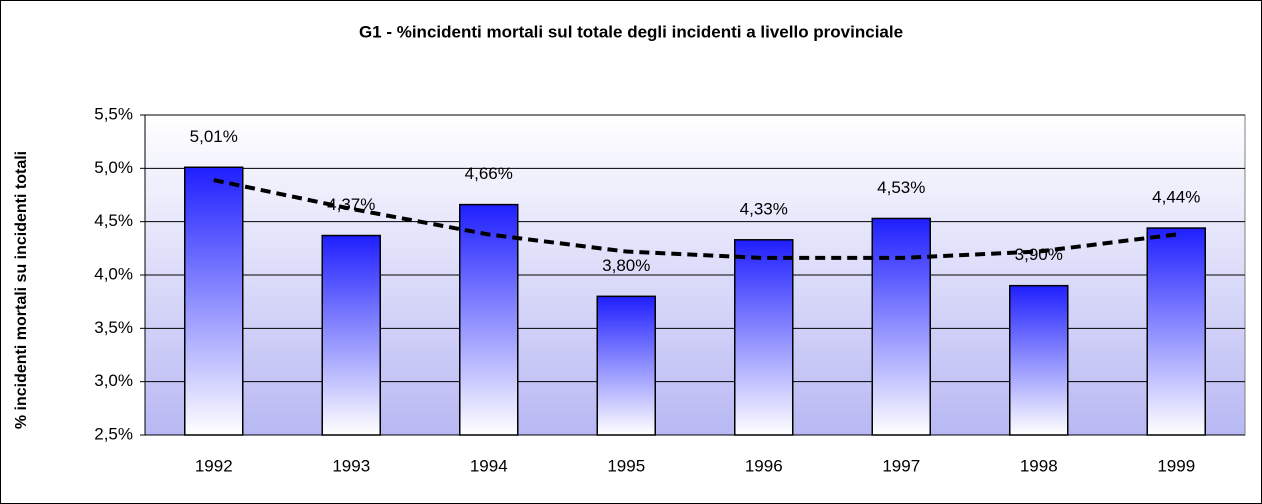  I want to click on y-axis-label: % incidenti mortali su incidenti totali, so click(21, 290).